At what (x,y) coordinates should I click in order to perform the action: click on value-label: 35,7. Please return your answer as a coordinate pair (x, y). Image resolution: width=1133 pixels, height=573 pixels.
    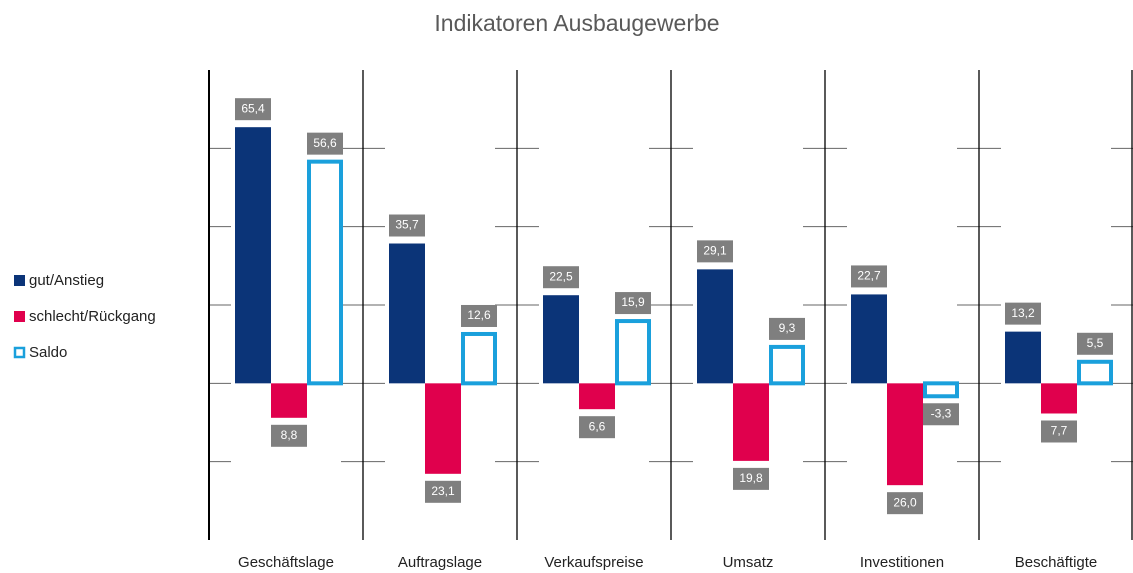
    Looking at the image, I should click on (407, 225).